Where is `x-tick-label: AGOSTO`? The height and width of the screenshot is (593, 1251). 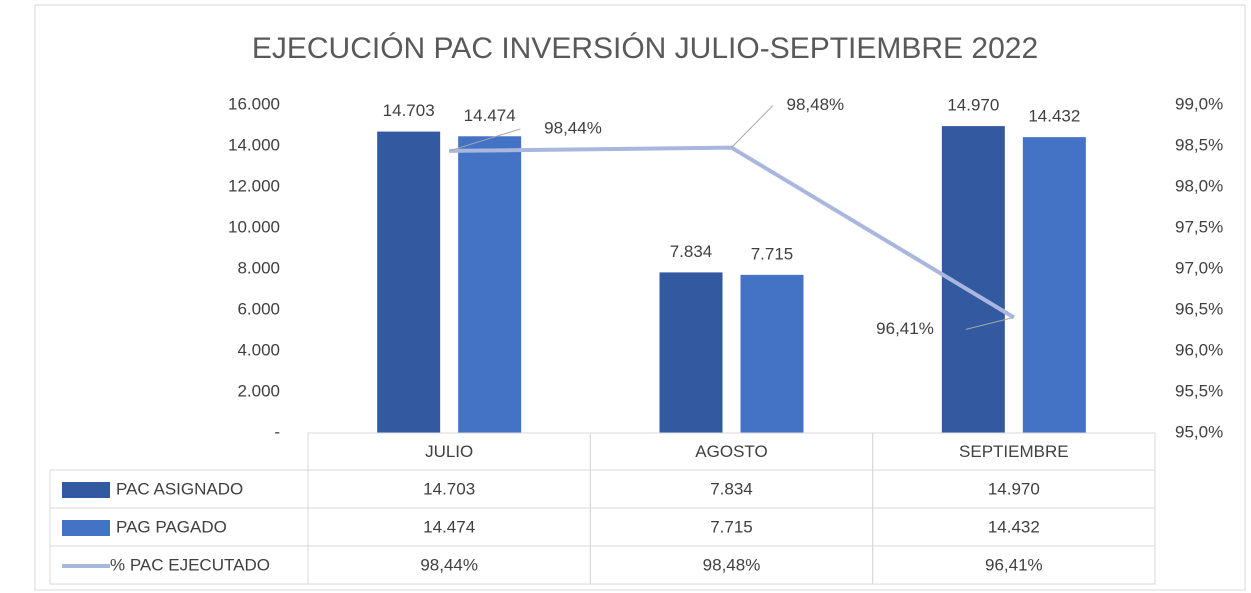 x-tick-label: AGOSTO is located at coordinates (731, 451).